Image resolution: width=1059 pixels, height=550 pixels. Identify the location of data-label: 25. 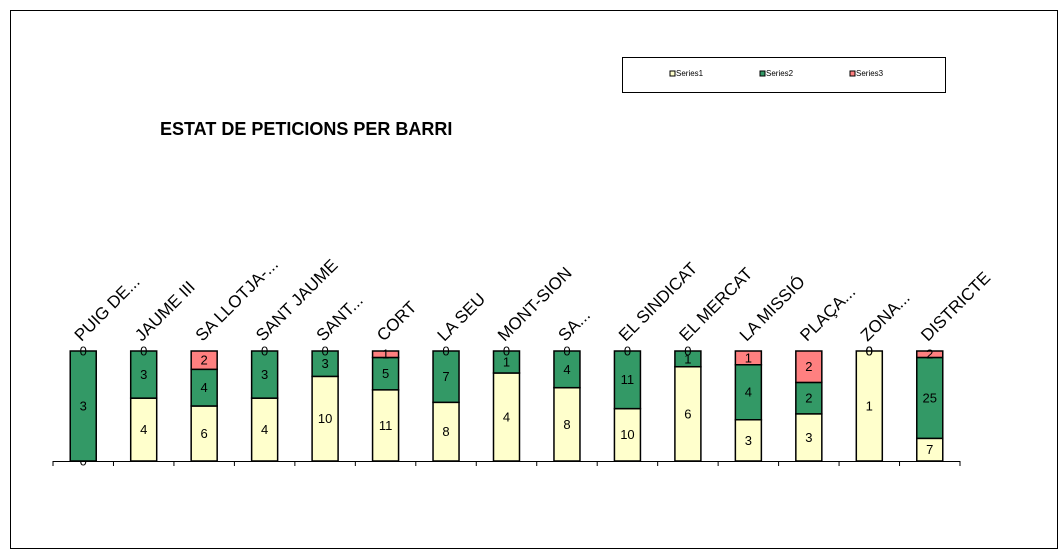
(930, 397).